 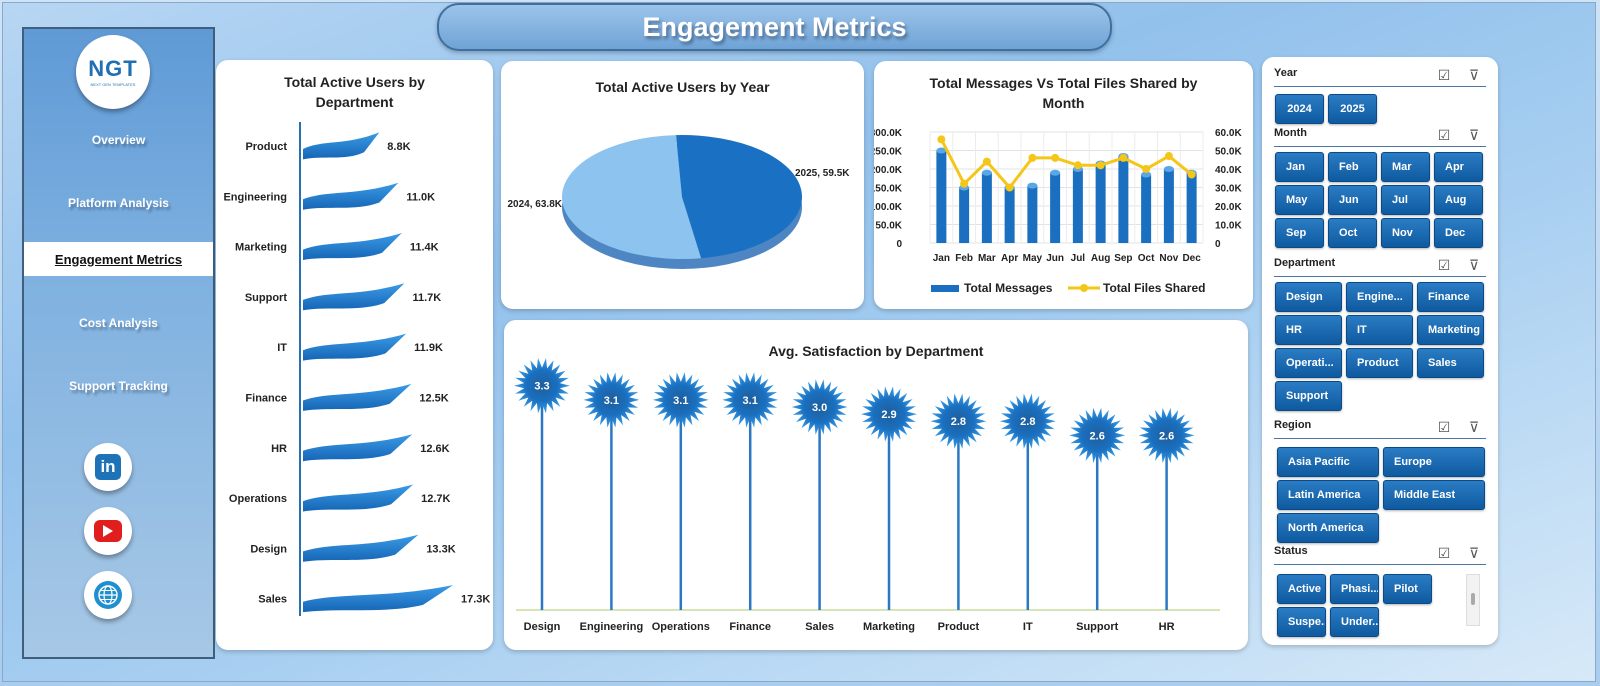 I want to click on monthly-bar-may, so click(x=1032, y=214).